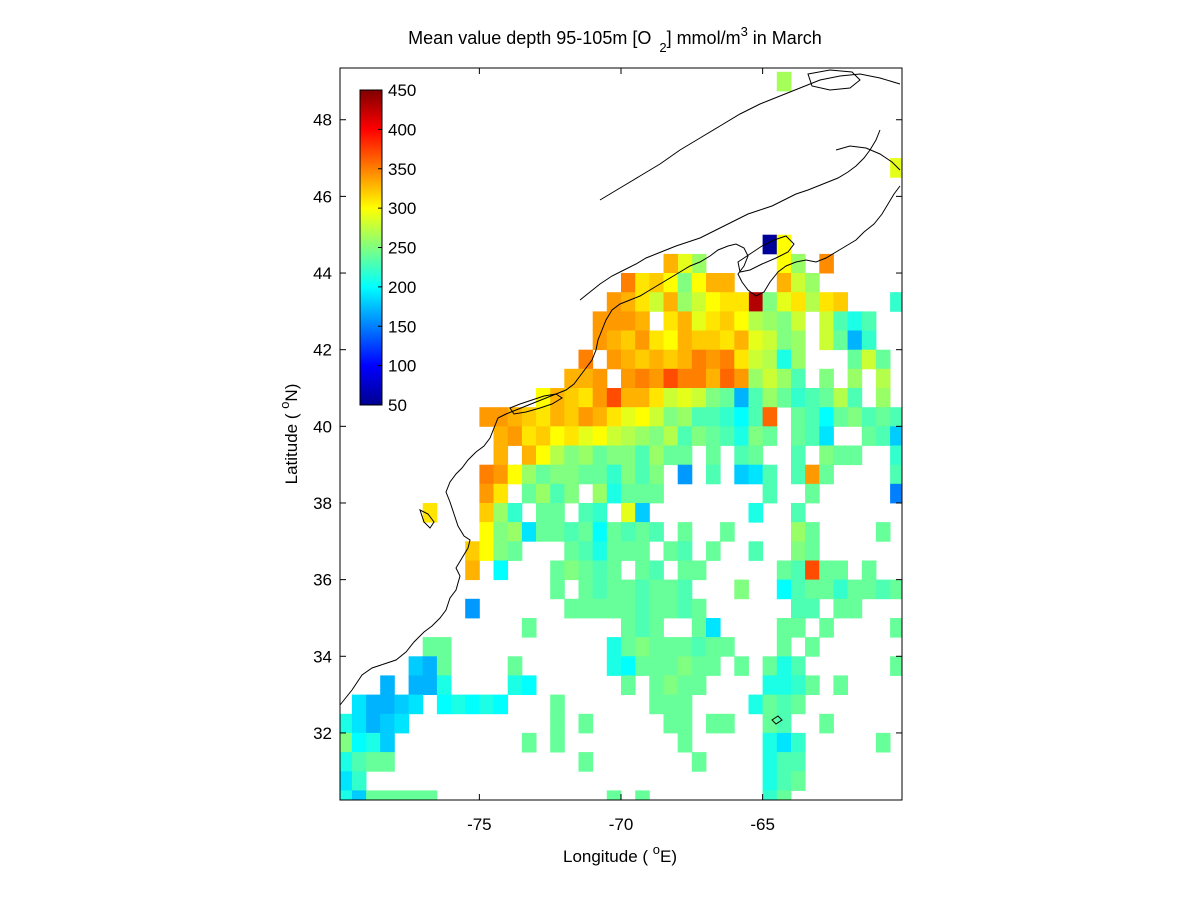 This screenshot has width=1200, height=900. I want to click on x-axis-label: Longitude ( oE), so click(620, 854).